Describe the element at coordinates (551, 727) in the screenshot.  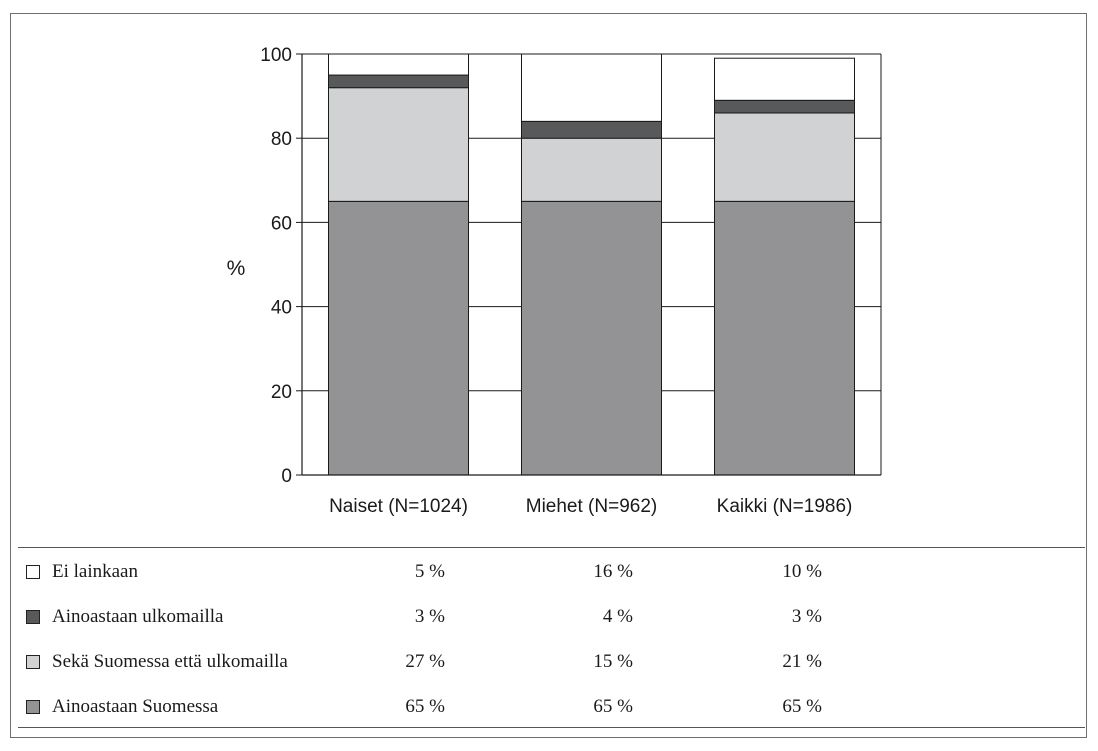
I see `table-bottom-rule` at that location.